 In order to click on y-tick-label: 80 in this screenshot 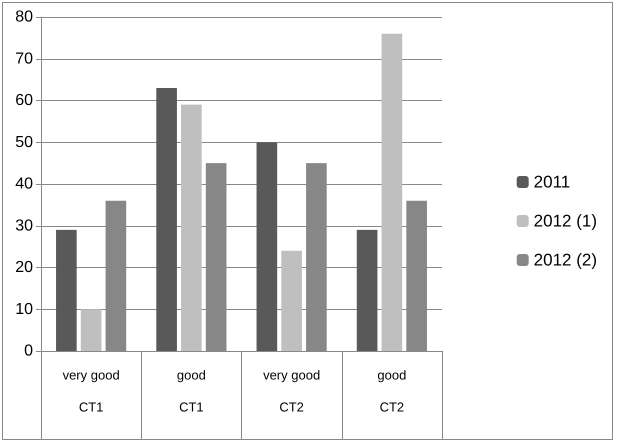, I will do `click(24, 17)`.